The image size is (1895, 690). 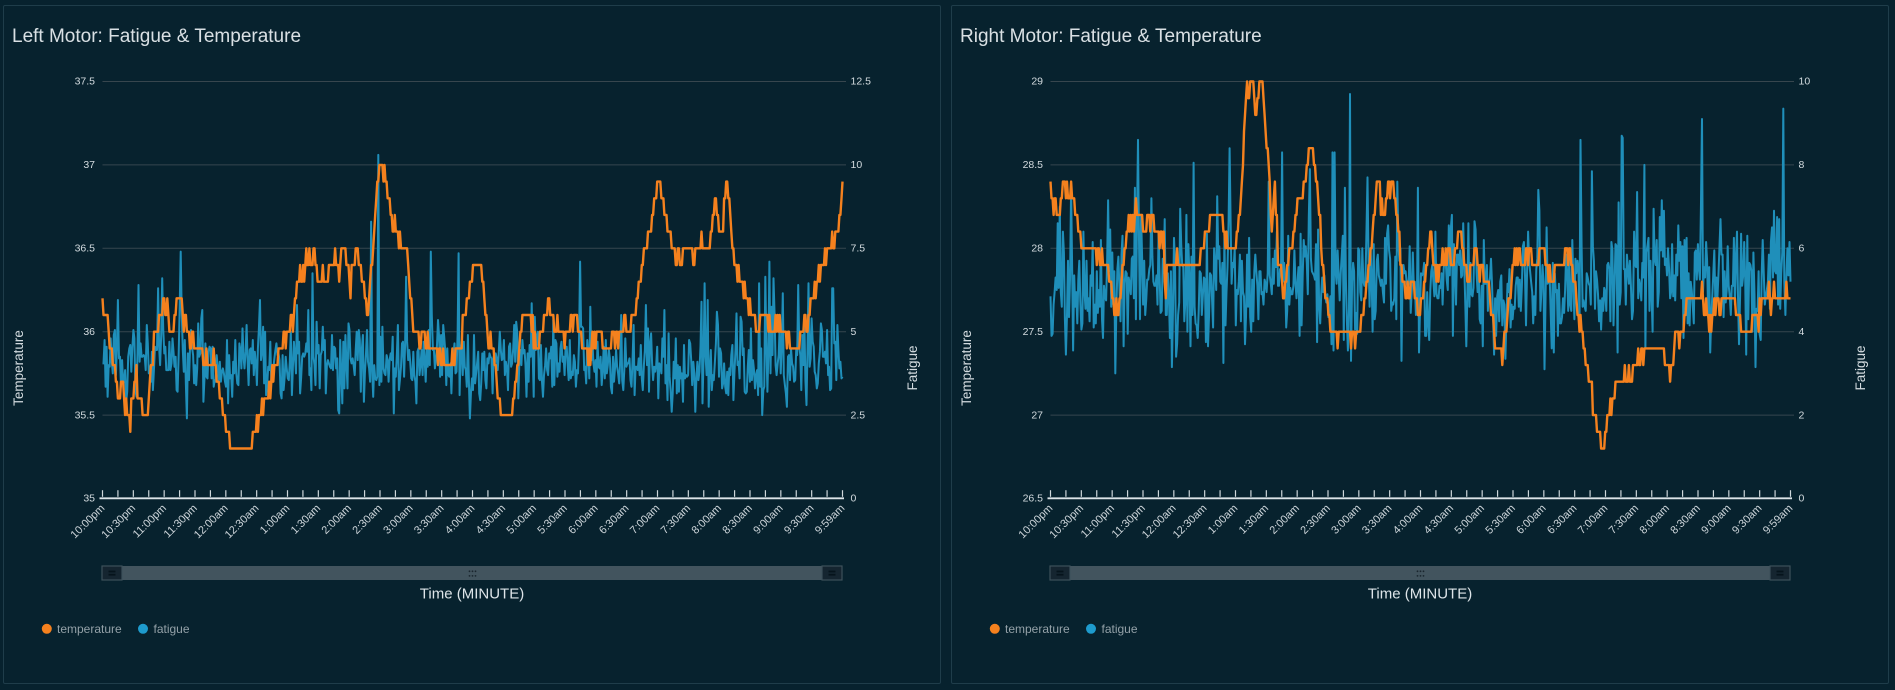 I want to click on svg-text: 27, so click(x=1037, y=415).